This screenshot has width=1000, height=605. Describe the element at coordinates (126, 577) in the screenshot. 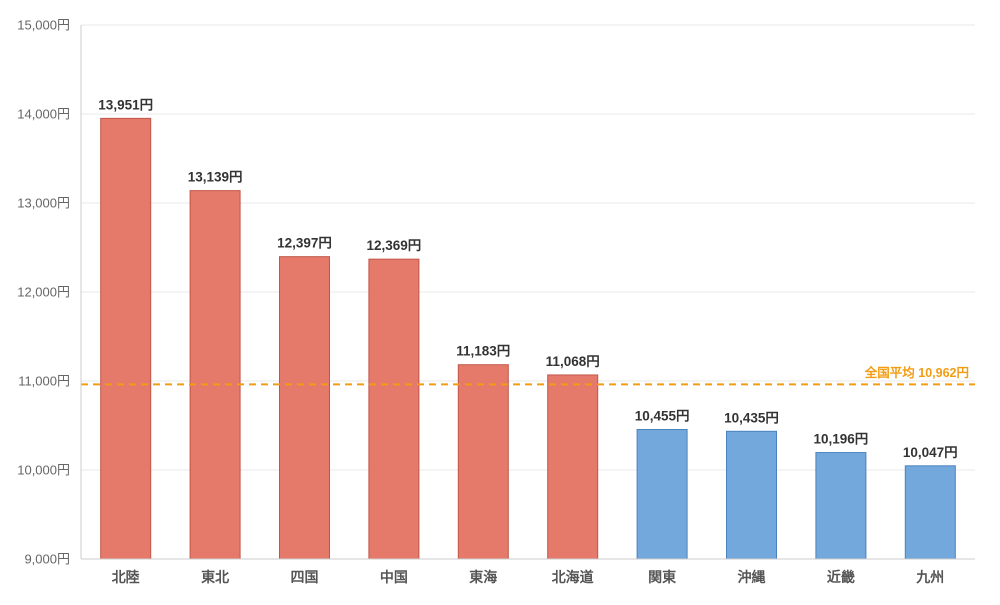

I see `x-category-label: 北陸` at that location.